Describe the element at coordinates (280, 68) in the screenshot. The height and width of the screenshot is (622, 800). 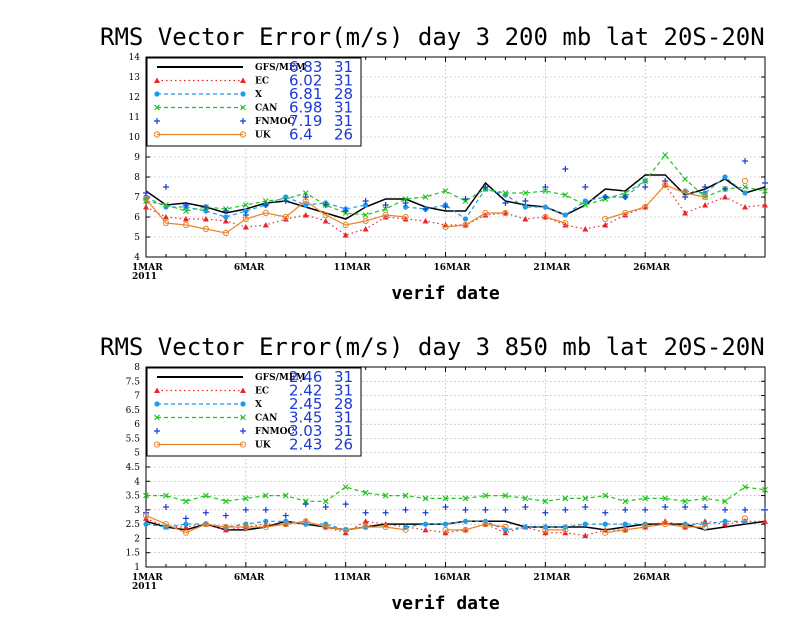
I see `legend-entry-name: GFS/MEM` at that location.